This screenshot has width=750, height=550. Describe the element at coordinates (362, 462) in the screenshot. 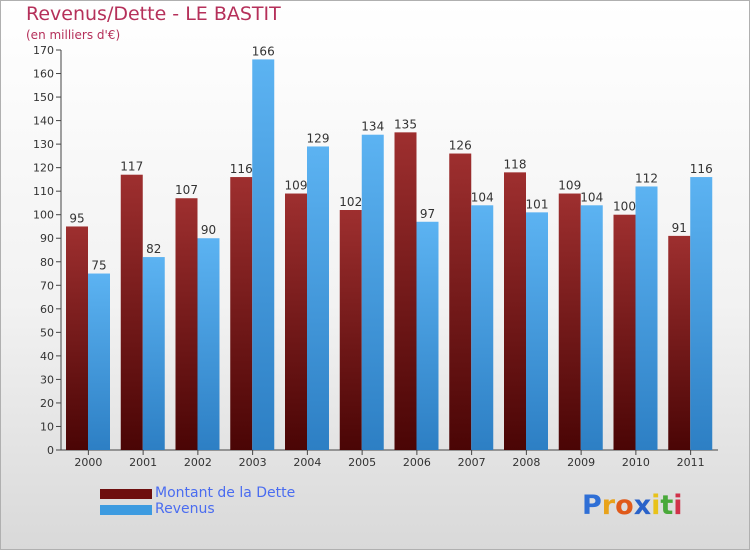

I see `x-tick-label: 2005` at that location.